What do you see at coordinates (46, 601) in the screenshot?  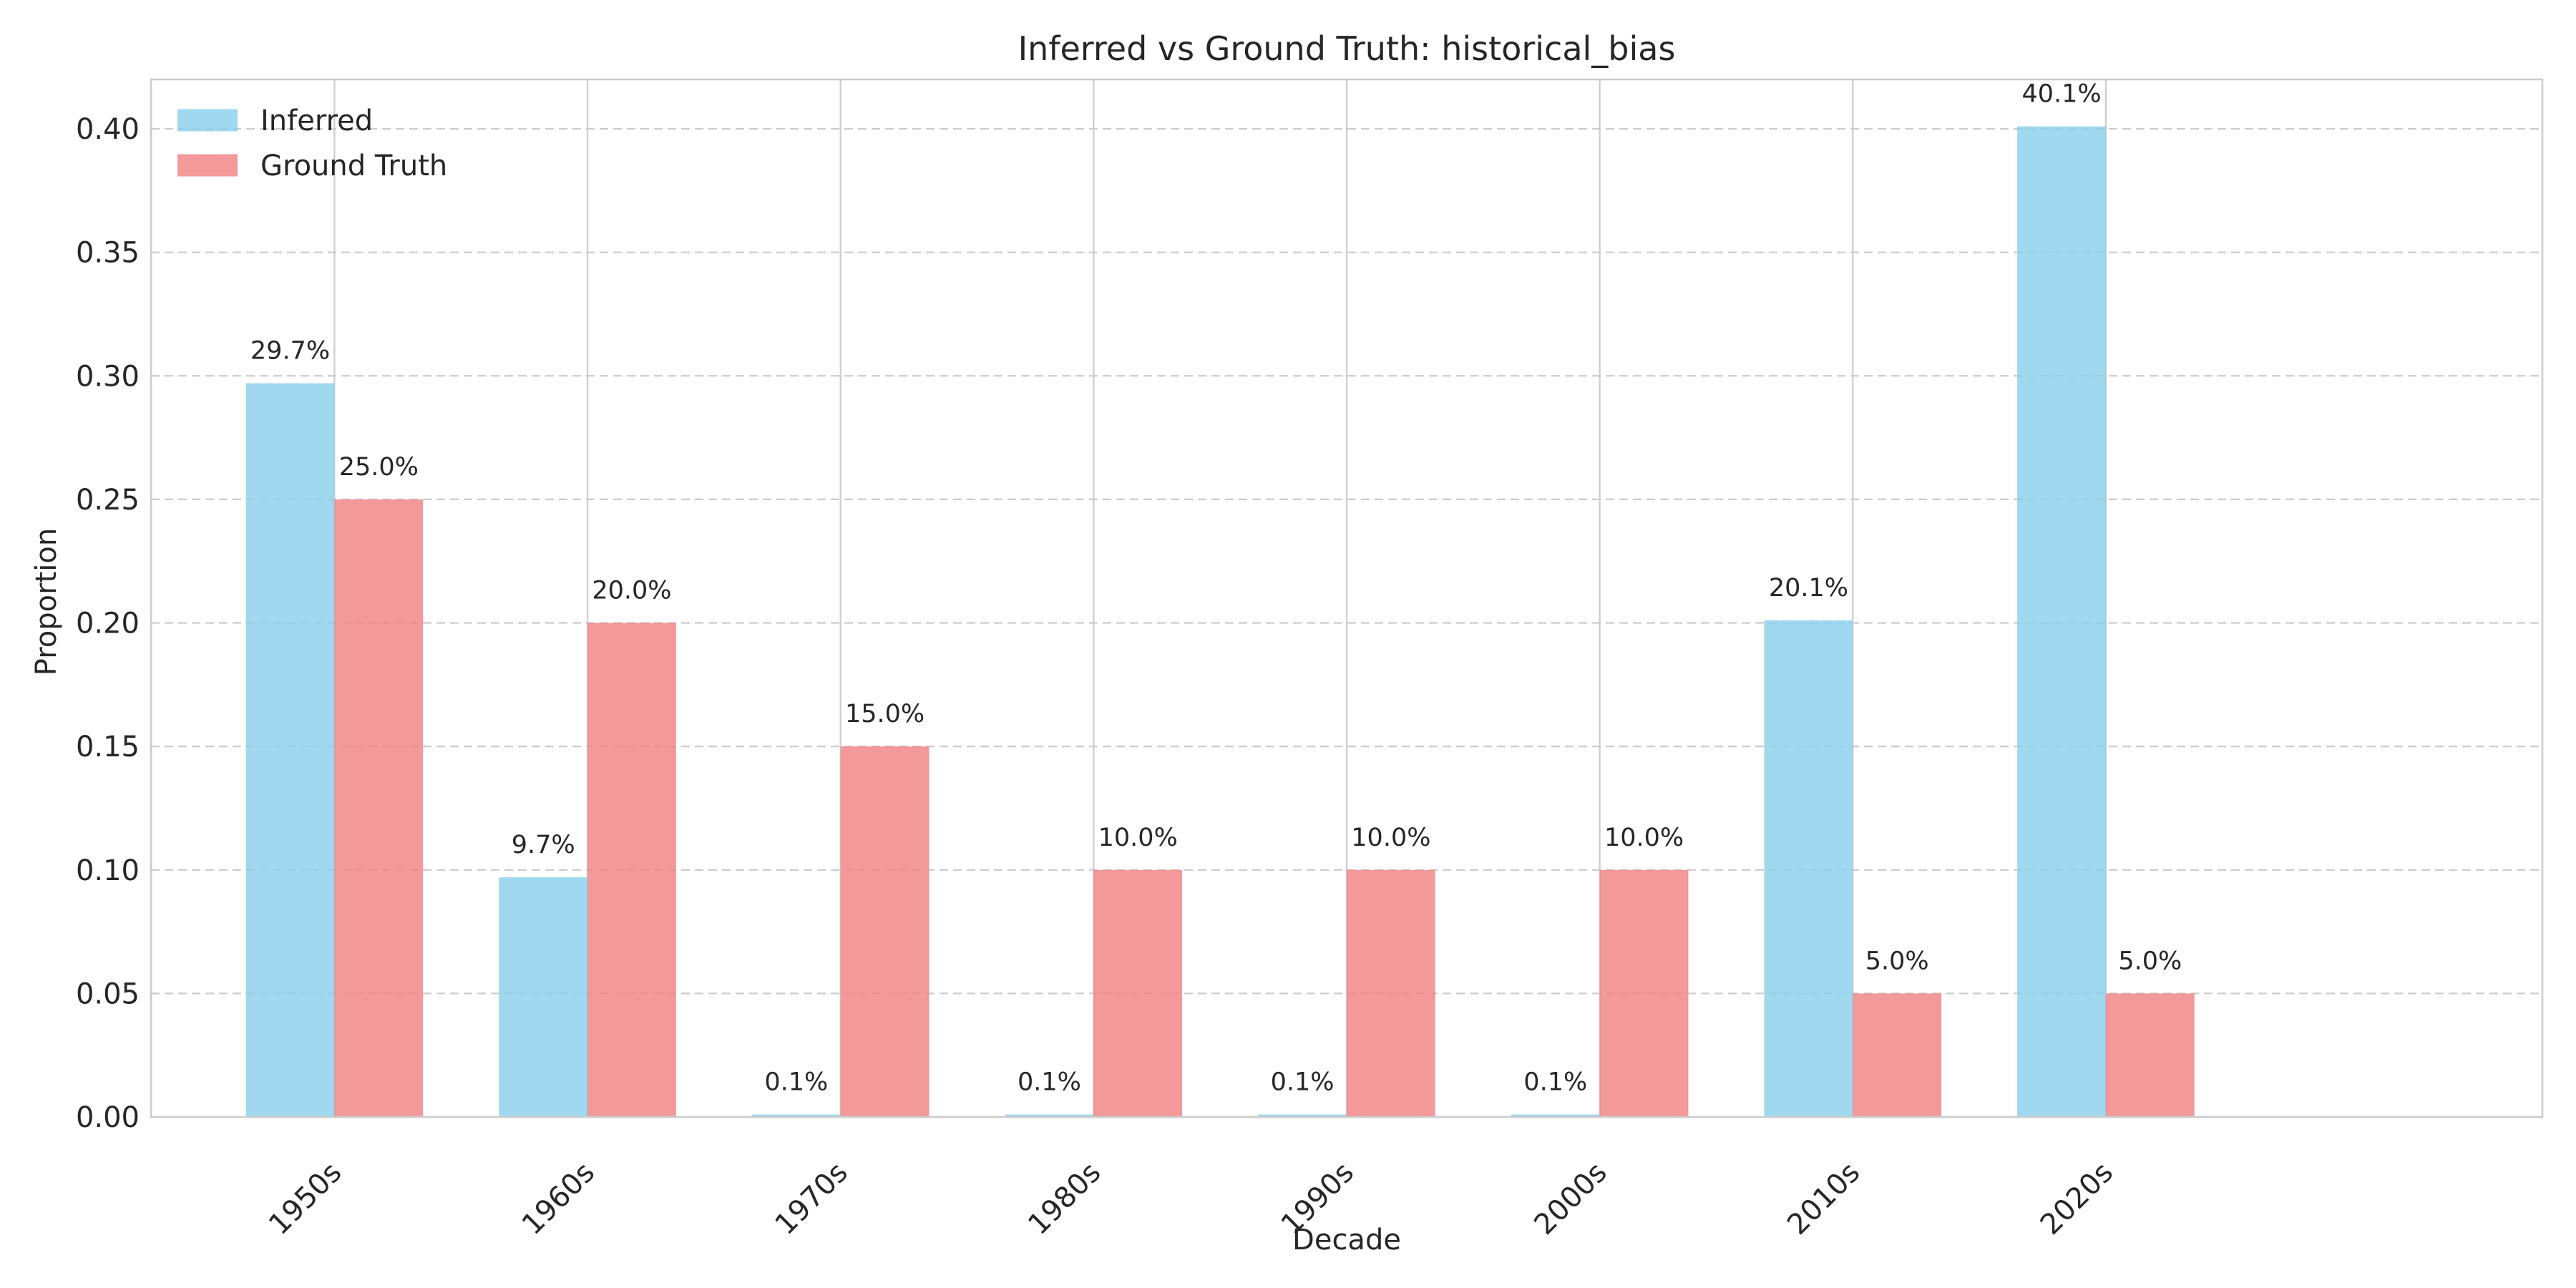 I see `y-axis-label: Proportion` at bounding box center [46, 601].